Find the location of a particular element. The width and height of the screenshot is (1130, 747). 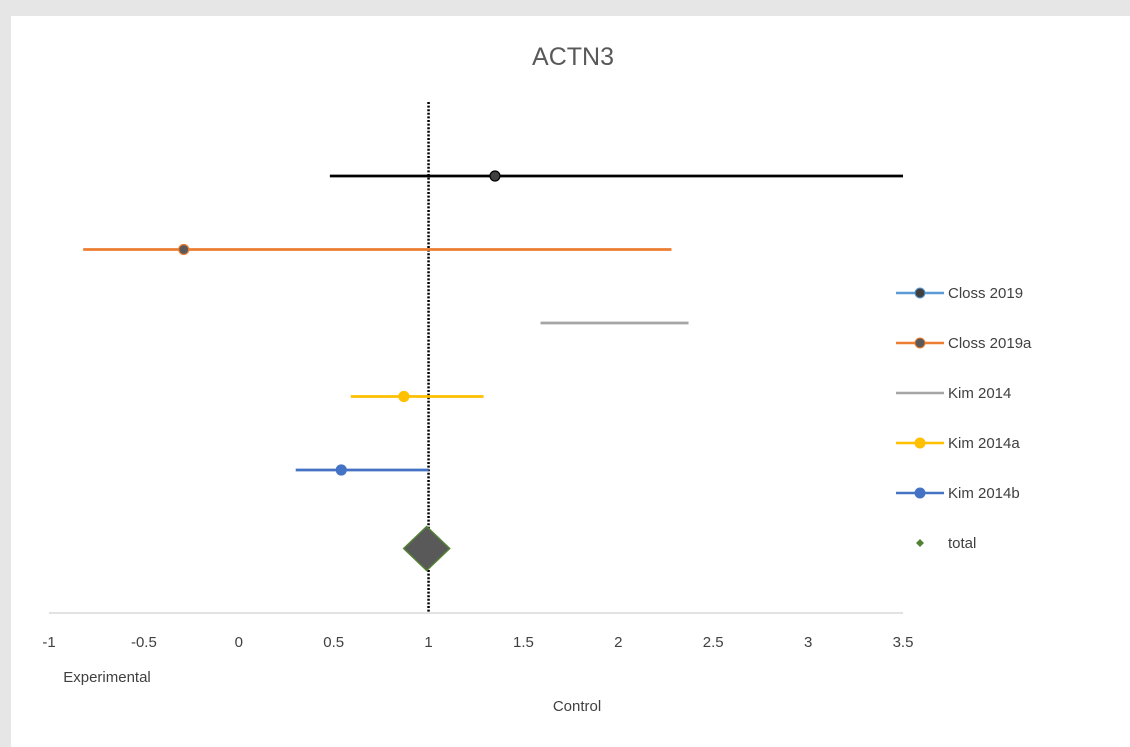

legend-label: Closs 2019 is located at coordinates (985, 293).